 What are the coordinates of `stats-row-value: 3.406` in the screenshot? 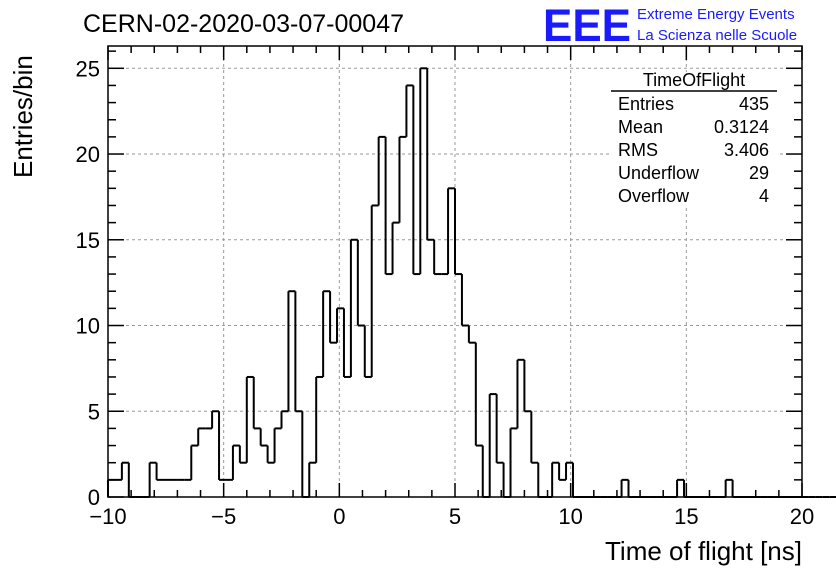 It's located at (746, 150).